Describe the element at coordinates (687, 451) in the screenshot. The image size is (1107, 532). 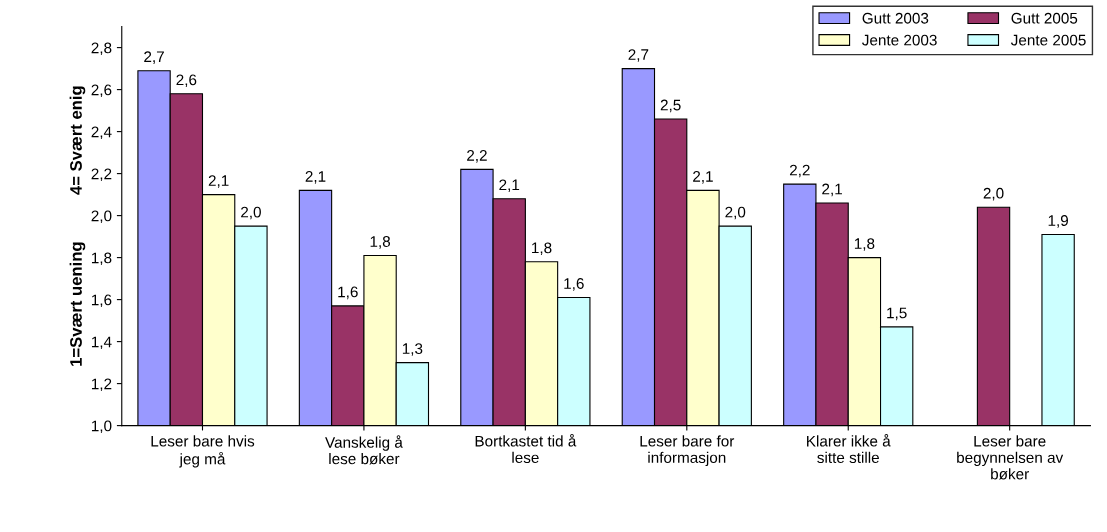
I see `x-tick-label: Leser bare for informasjon` at that location.